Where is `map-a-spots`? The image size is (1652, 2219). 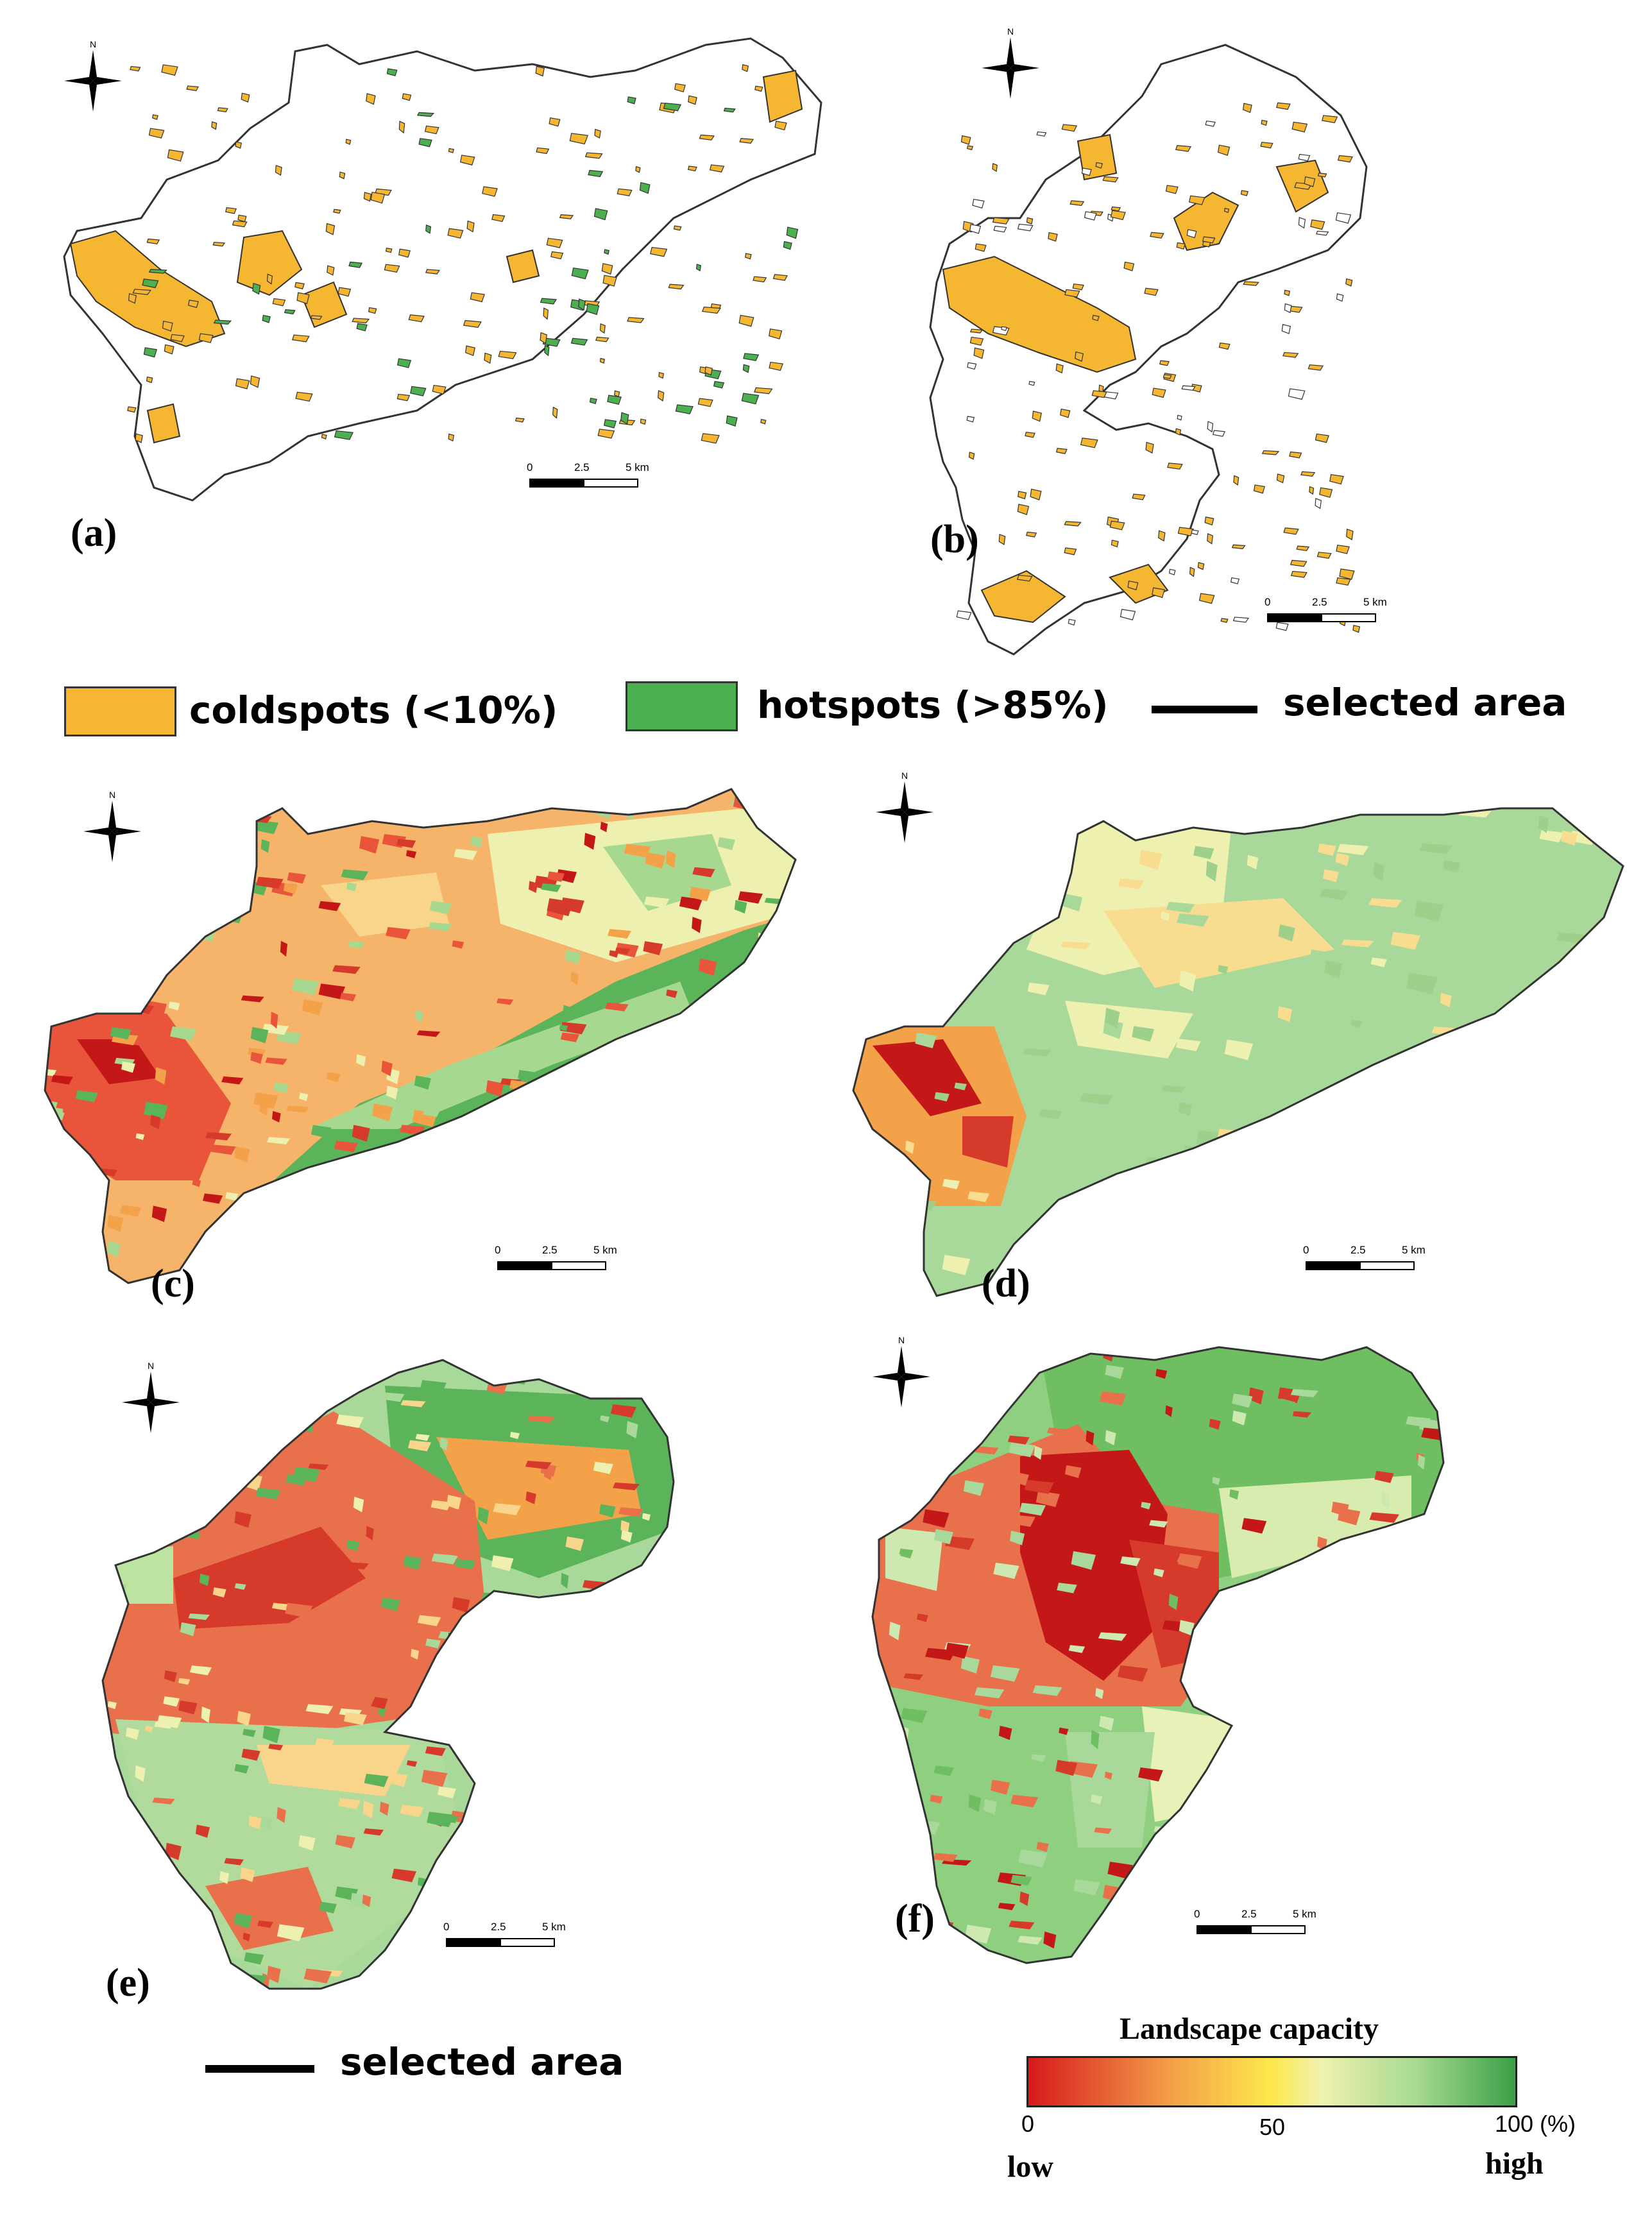 map-a-spots is located at coordinates (463, 254).